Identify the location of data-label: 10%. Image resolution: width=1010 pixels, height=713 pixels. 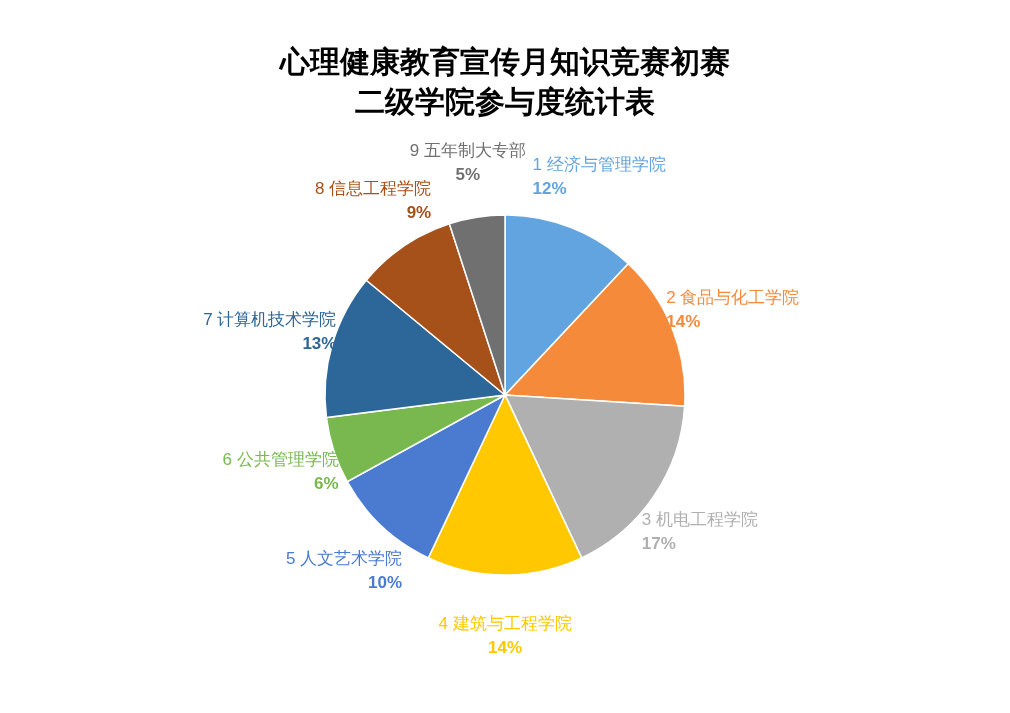
(385, 583).